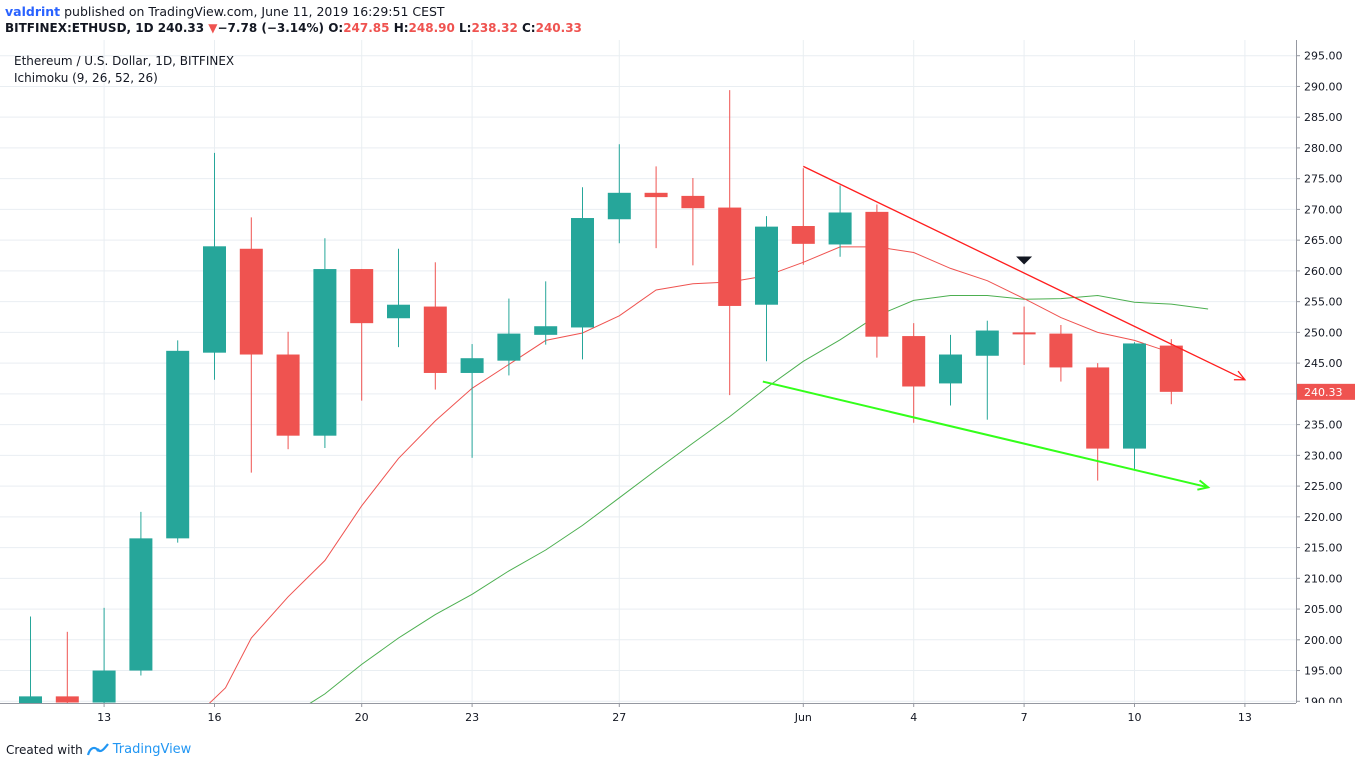  What do you see at coordinates (1323, 671) in the screenshot?
I see `price-tick-label: 195.00` at bounding box center [1323, 671].